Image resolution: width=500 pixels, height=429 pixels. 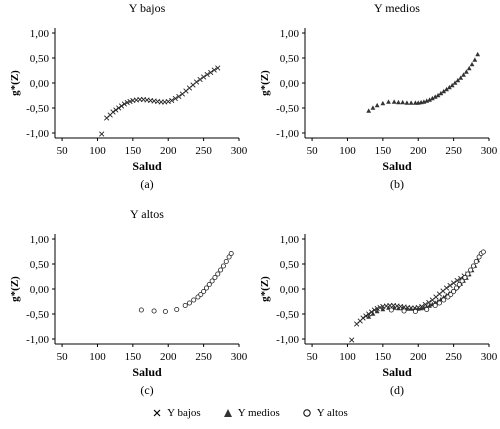 What do you see at coordinates (157, 413) in the screenshot?
I see `x-marker-icon` at bounding box center [157, 413].